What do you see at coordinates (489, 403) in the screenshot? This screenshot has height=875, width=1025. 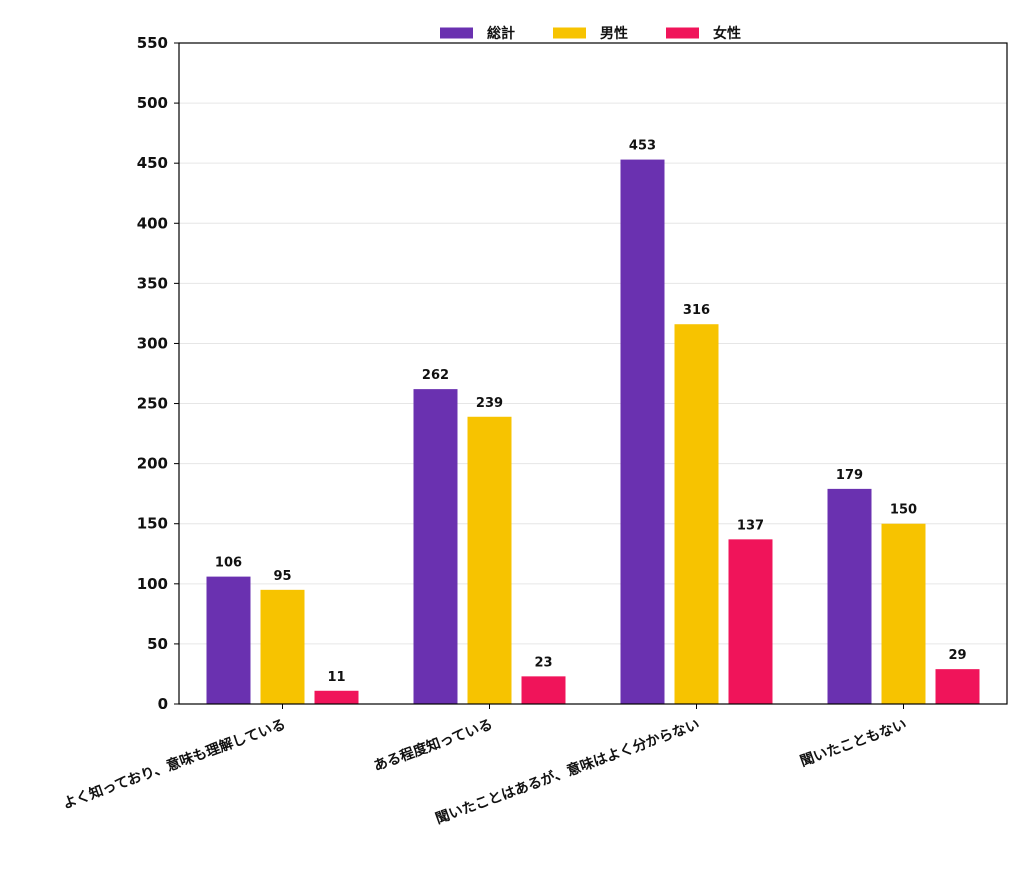 I see `data-label: 239` at bounding box center [489, 403].